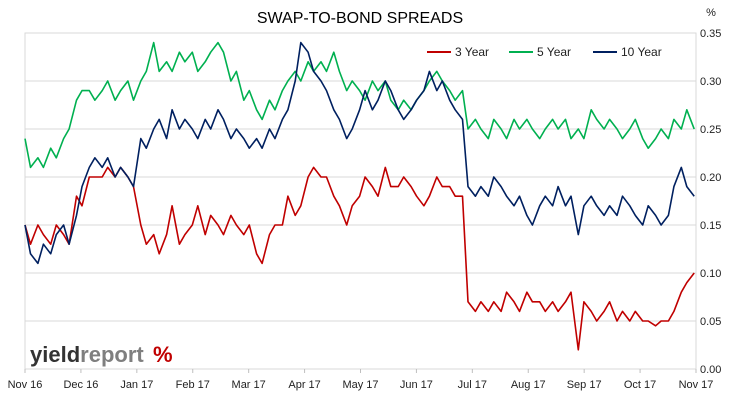 This screenshot has width=732, height=400. I want to click on x-tick-label: Mar 17, so click(249, 385).